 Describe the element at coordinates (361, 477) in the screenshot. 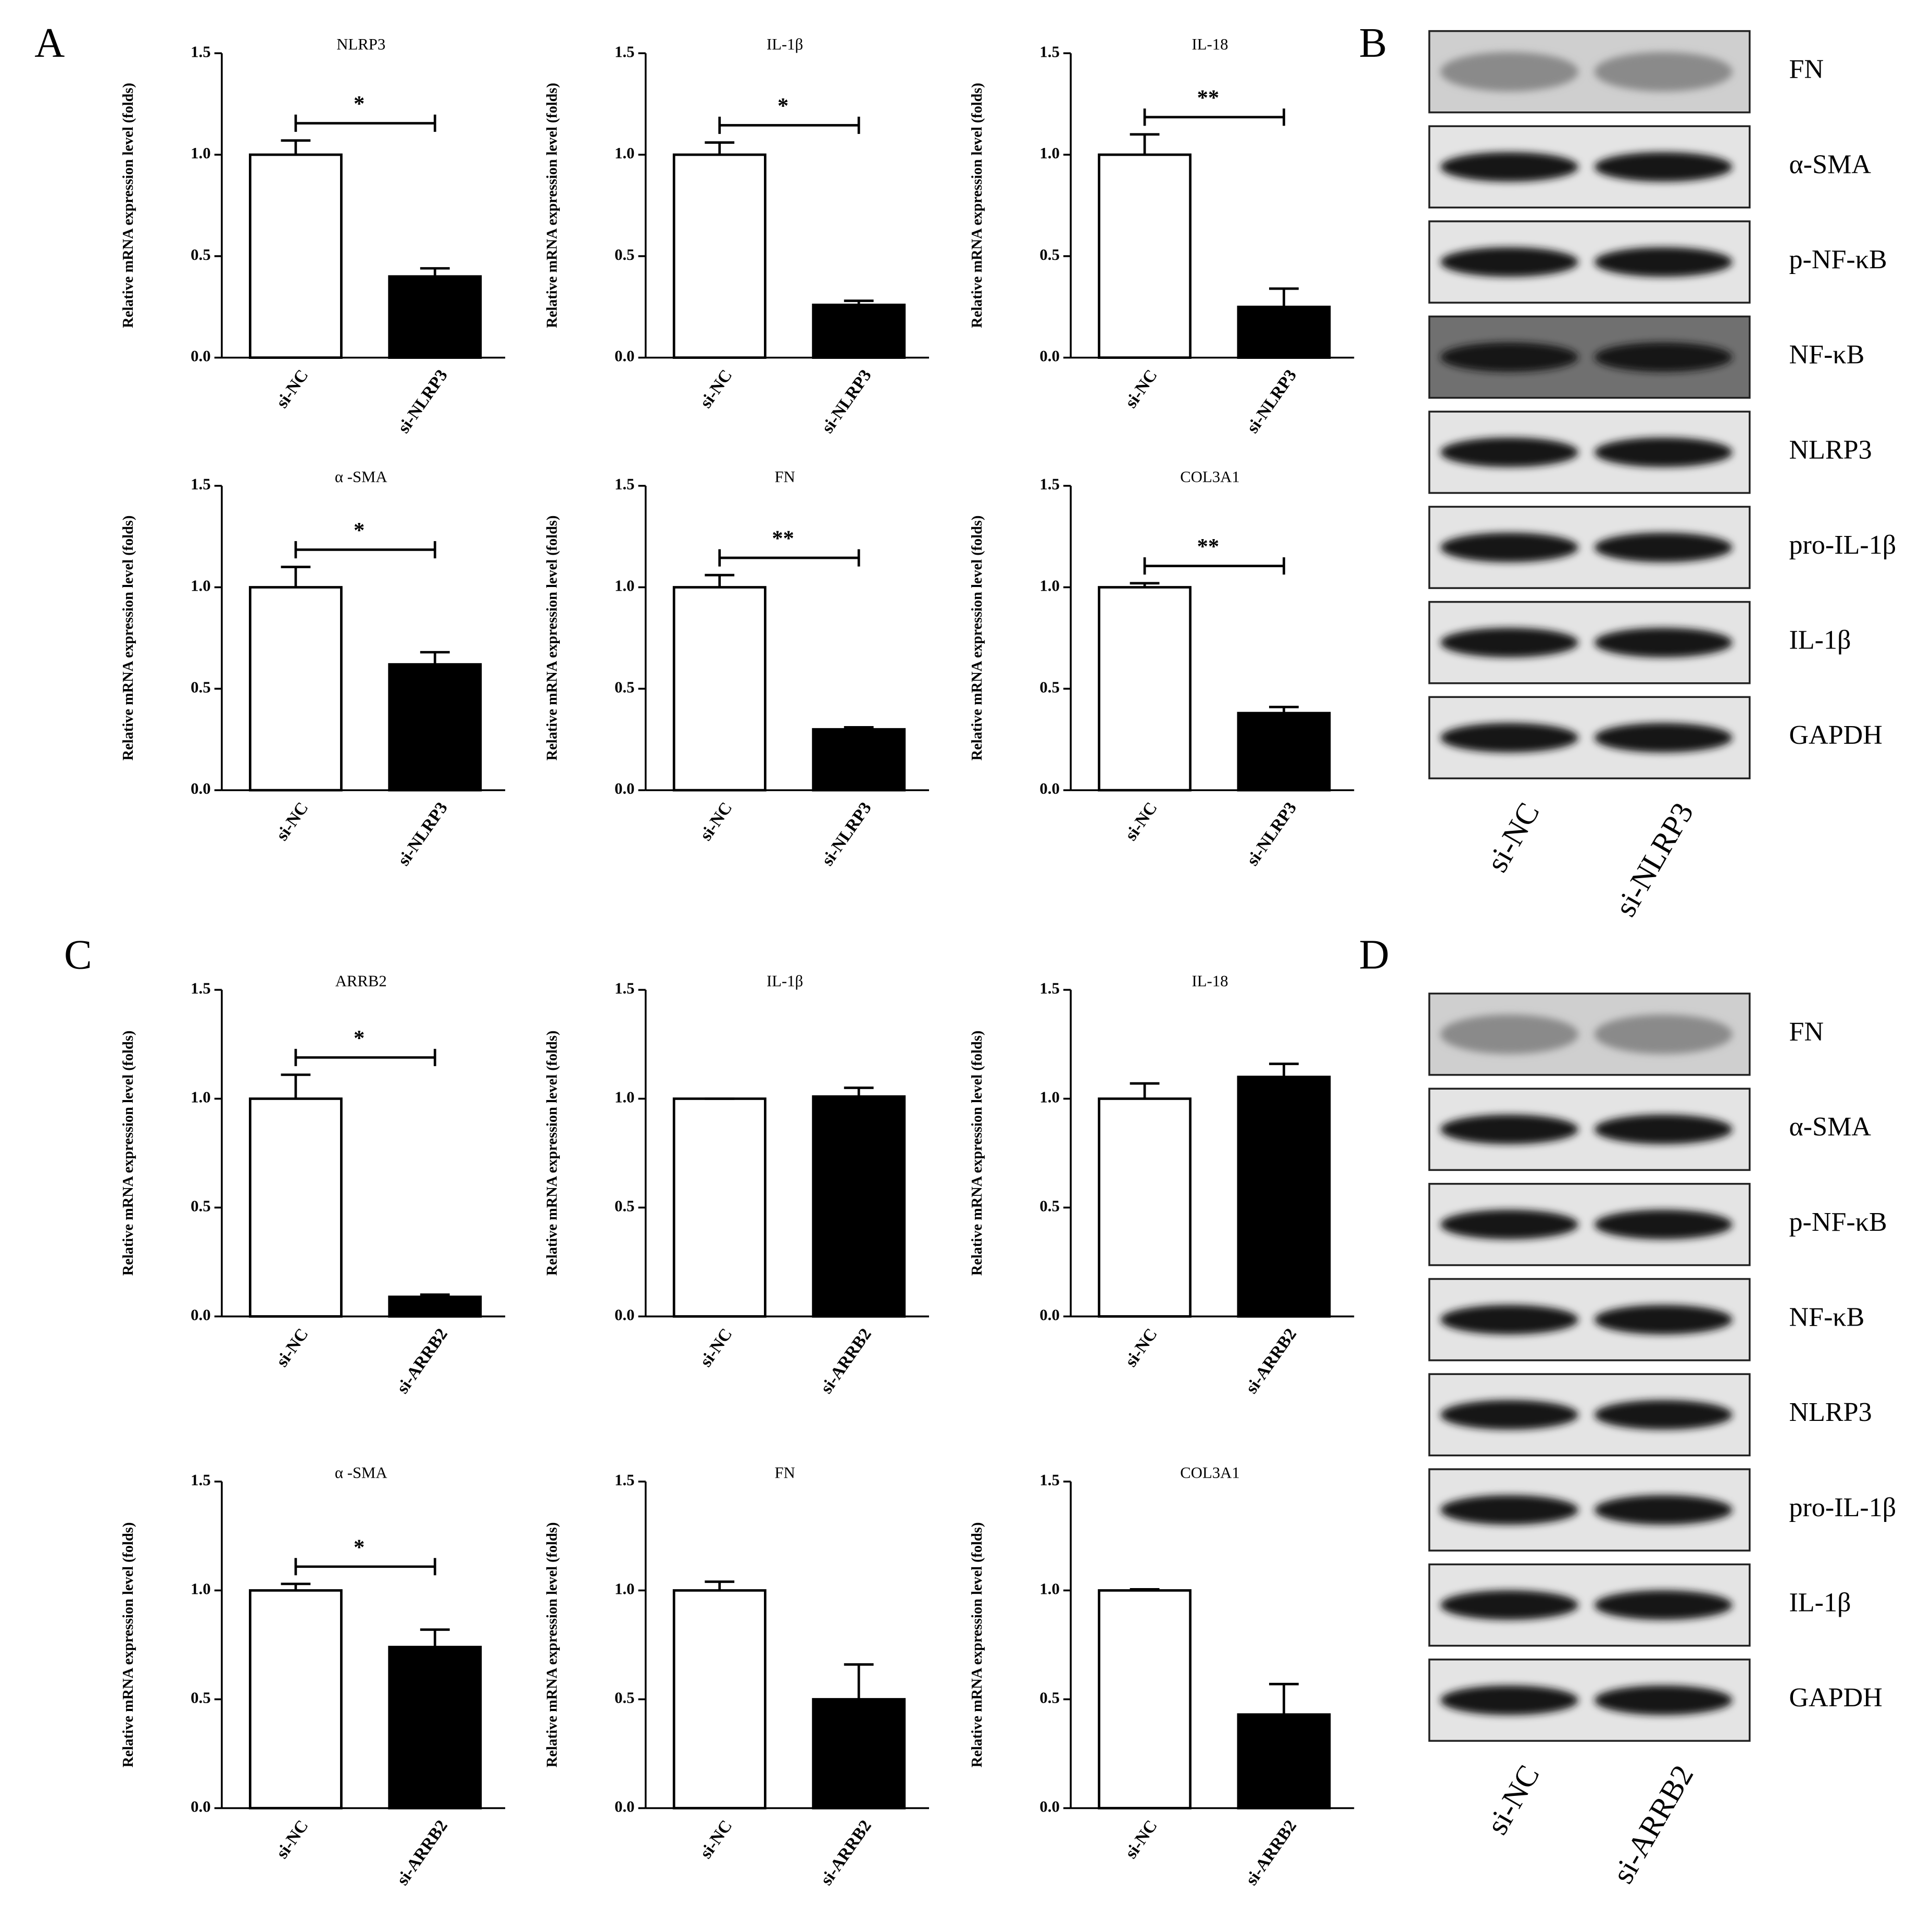

I see `chart-title: α -SMA` at that location.